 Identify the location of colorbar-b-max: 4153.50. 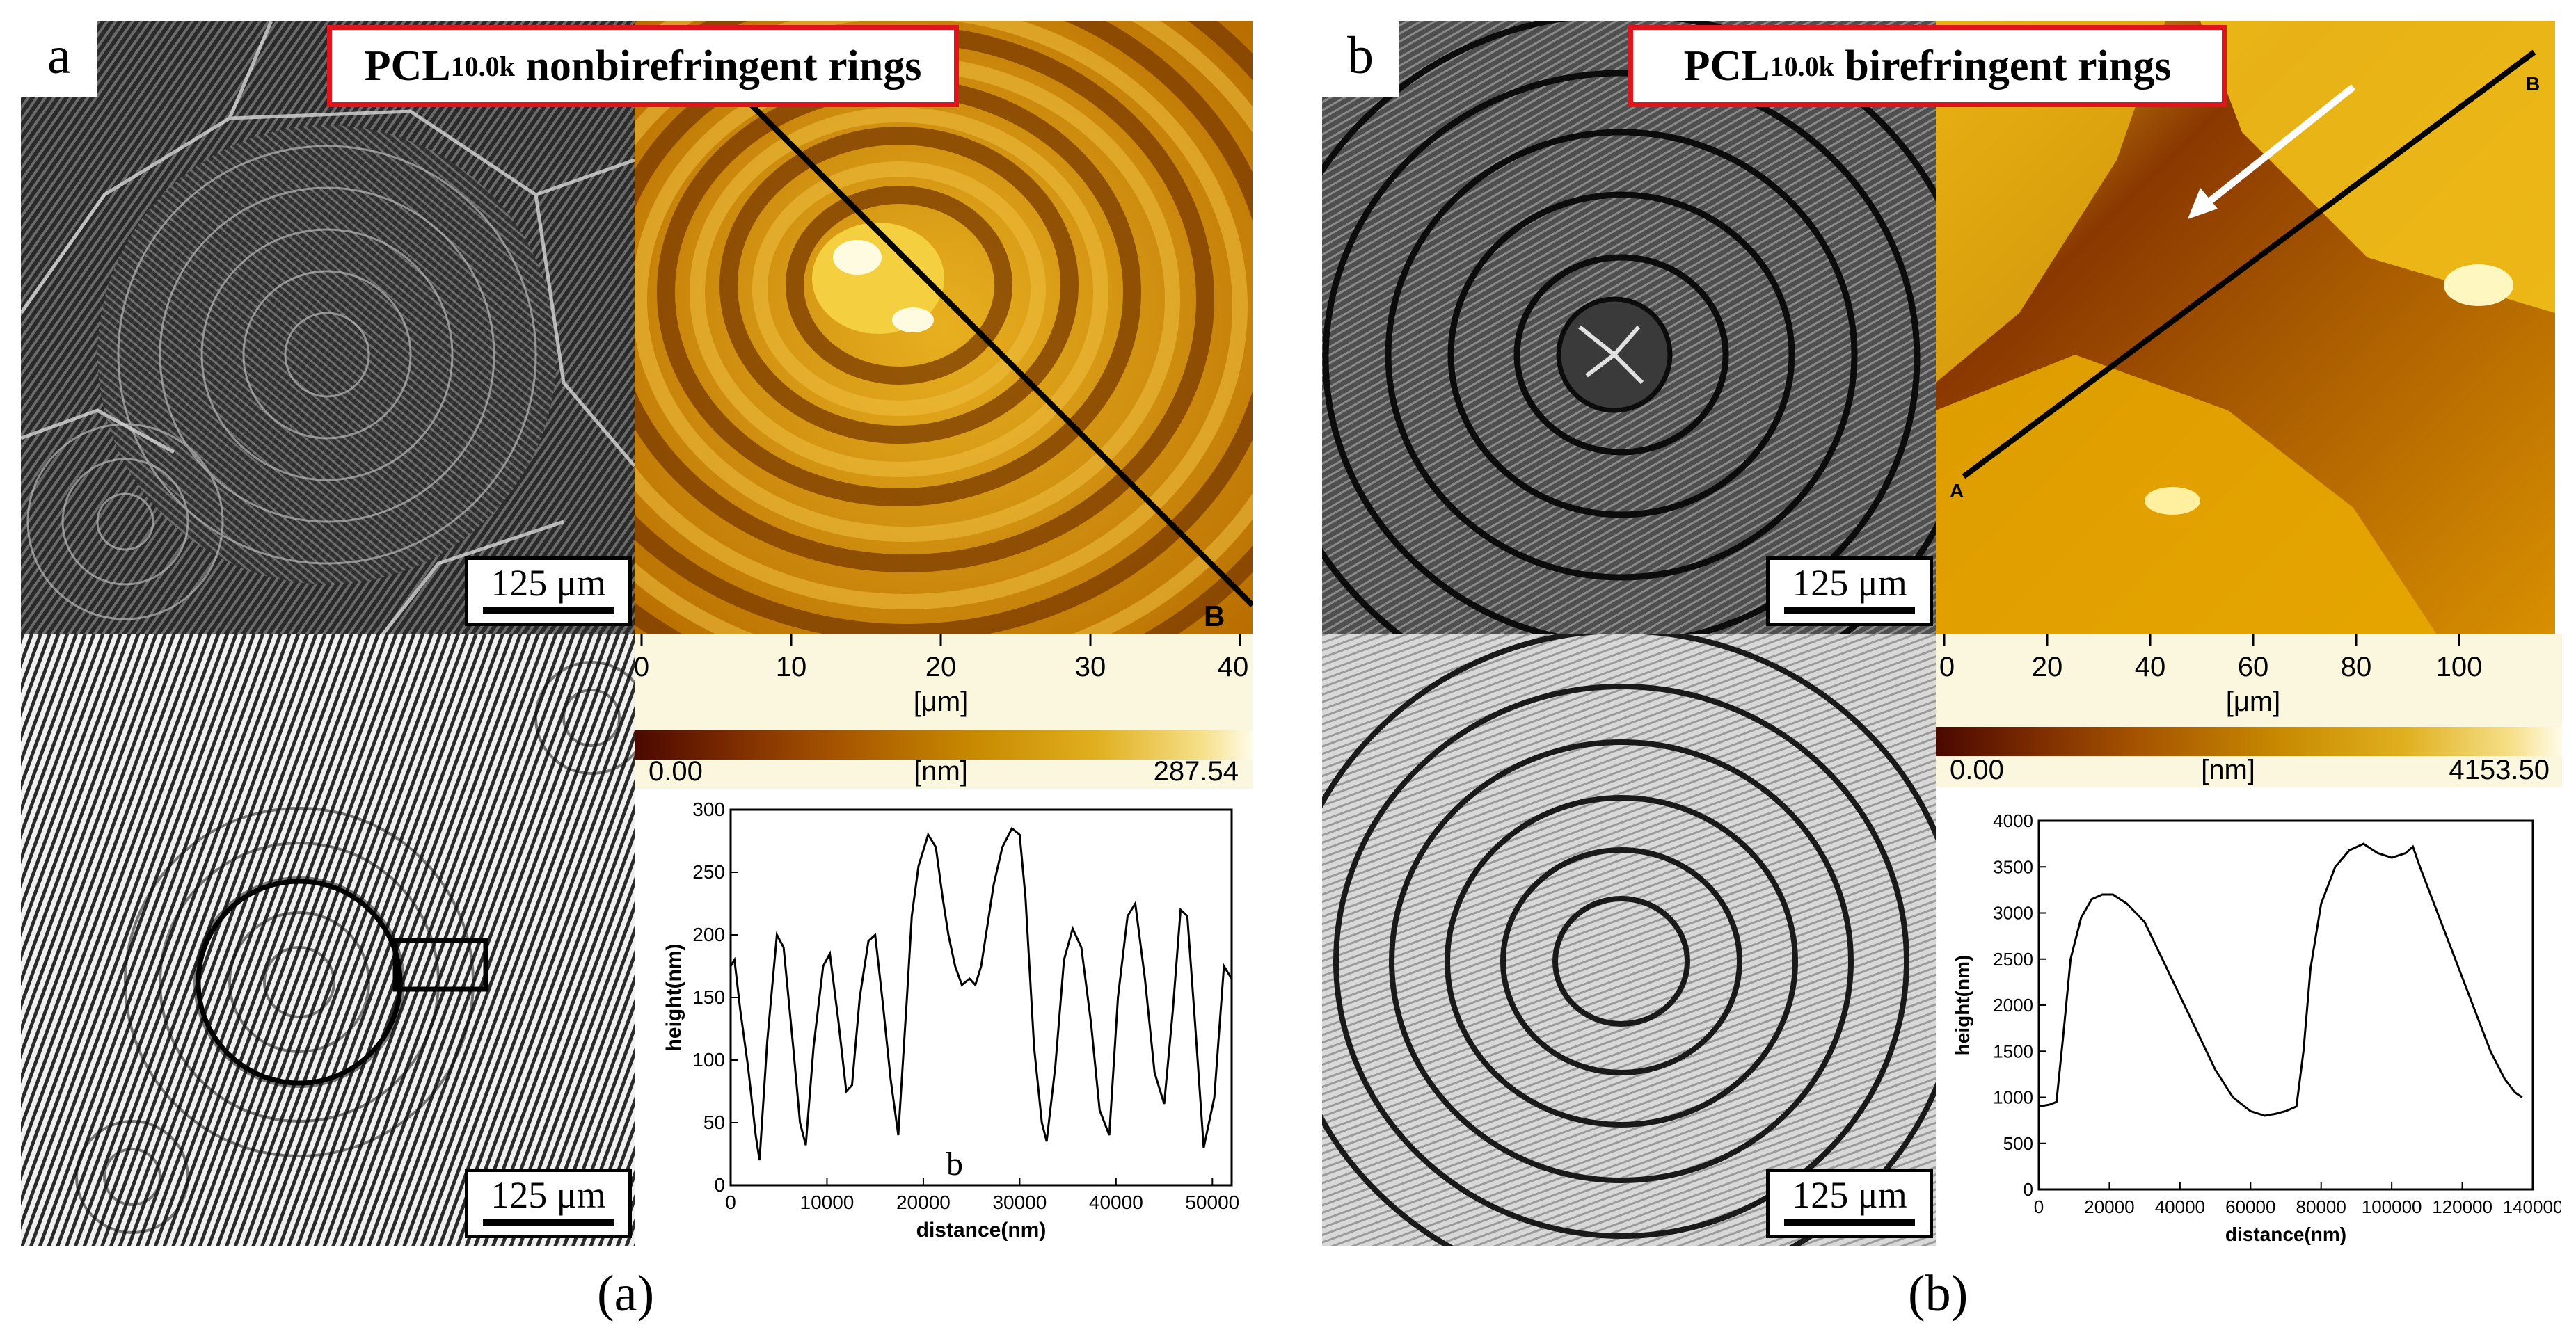
(2499, 770).